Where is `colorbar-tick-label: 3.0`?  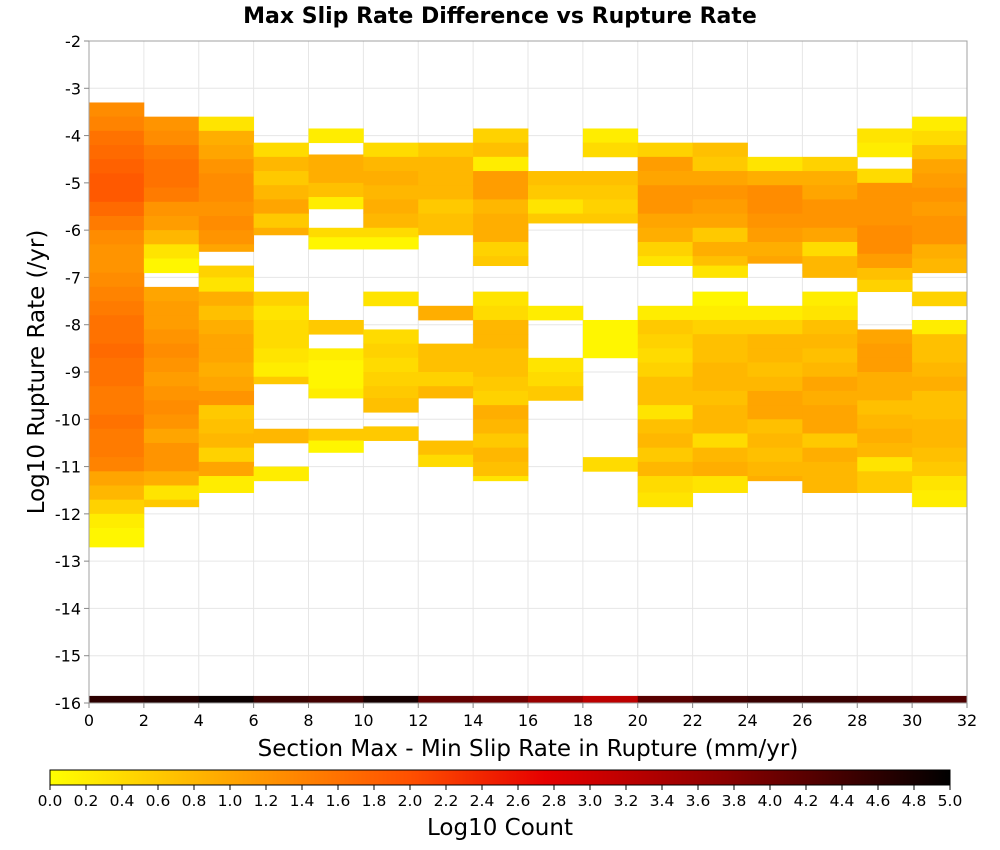
colorbar-tick-label: 3.0 is located at coordinates (590, 801).